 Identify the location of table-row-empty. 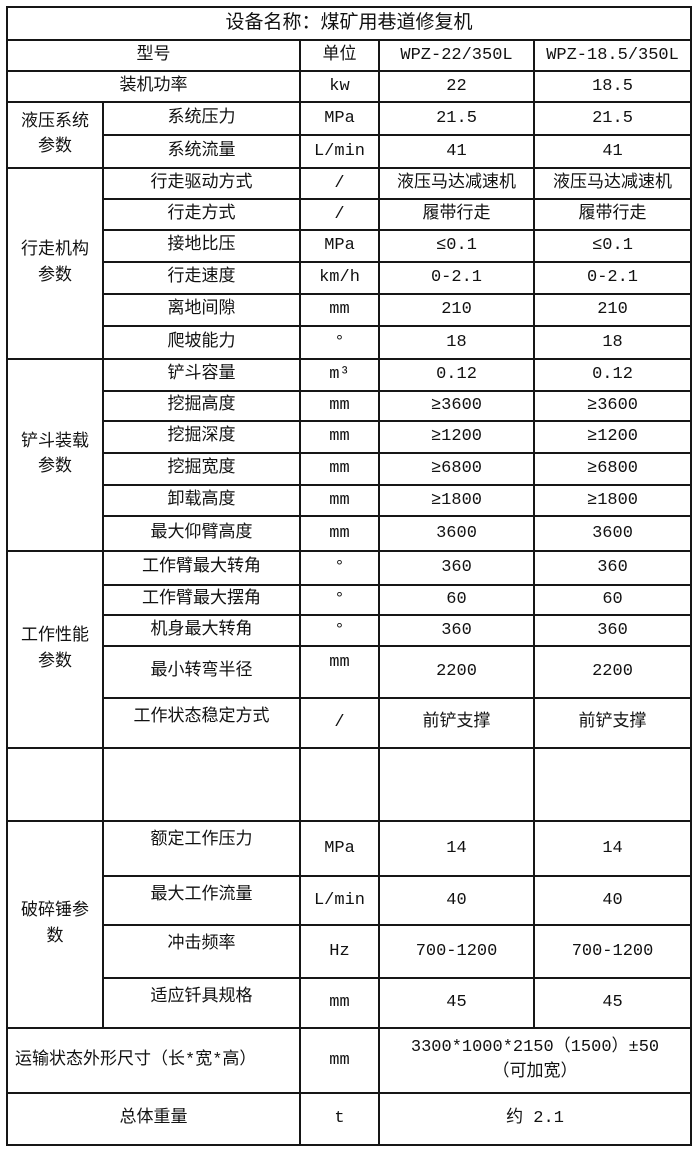
(349, 784).